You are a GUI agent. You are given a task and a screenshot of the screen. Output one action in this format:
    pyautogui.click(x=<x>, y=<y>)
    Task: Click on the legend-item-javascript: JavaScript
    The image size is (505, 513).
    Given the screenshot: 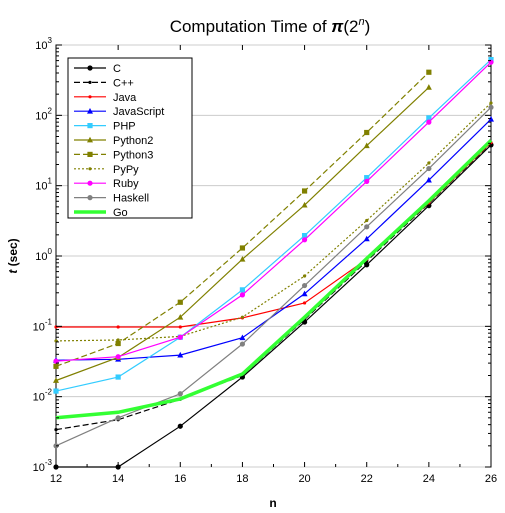 What is the action you would take?
    pyautogui.click(x=119, y=112)
    